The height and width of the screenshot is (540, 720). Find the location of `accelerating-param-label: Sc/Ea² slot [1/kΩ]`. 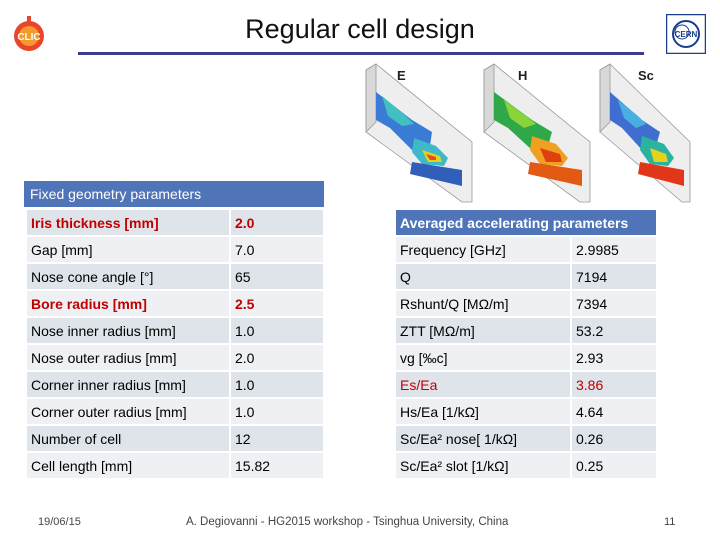

accelerating-param-label: Sc/Ea² slot [1/kΩ] is located at coordinates (483, 465).